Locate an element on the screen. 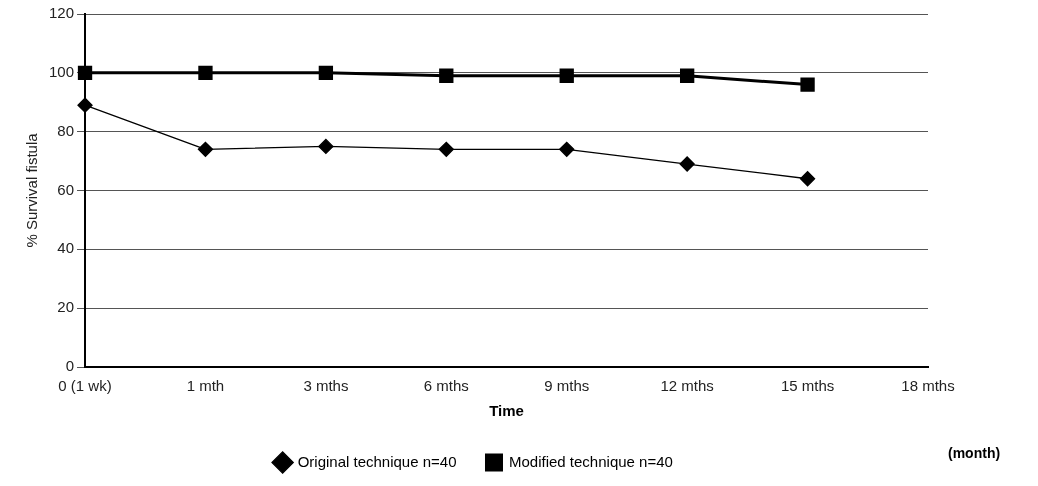 This screenshot has width=1038, height=486. y-tick-label: 40 is located at coordinates (66, 248).